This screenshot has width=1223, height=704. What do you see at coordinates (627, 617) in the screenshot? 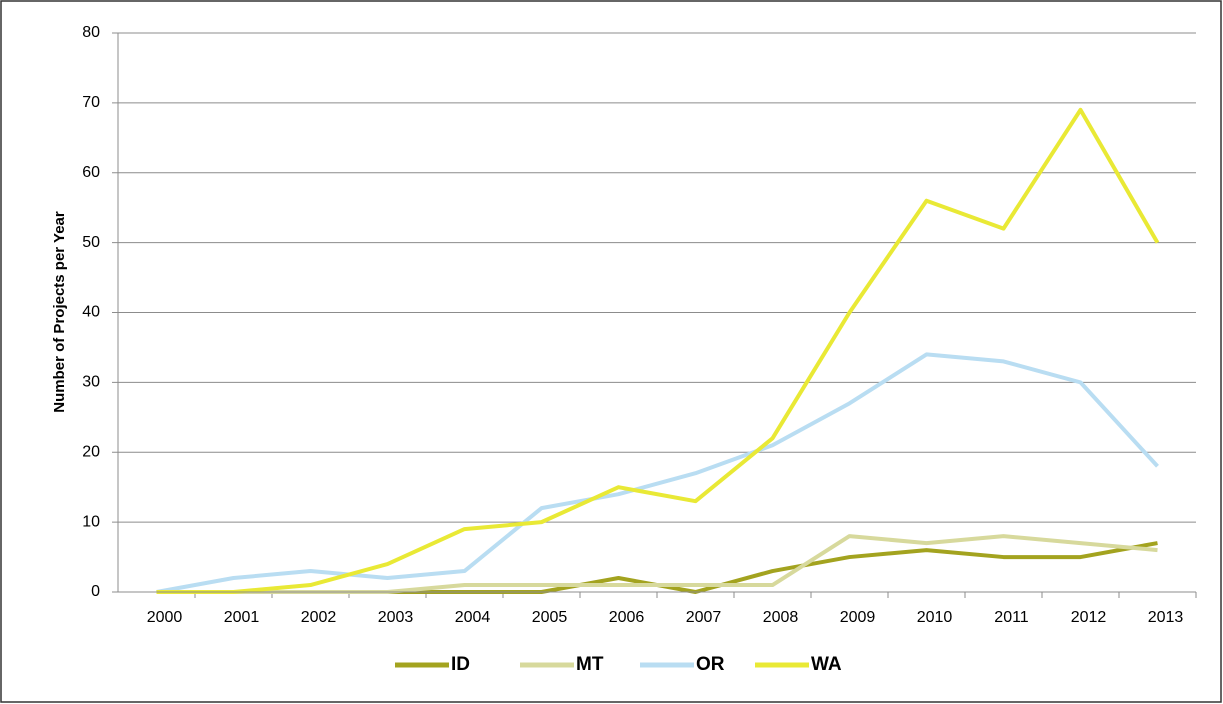
I see `x-tick-label: 2006` at bounding box center [627, 617].